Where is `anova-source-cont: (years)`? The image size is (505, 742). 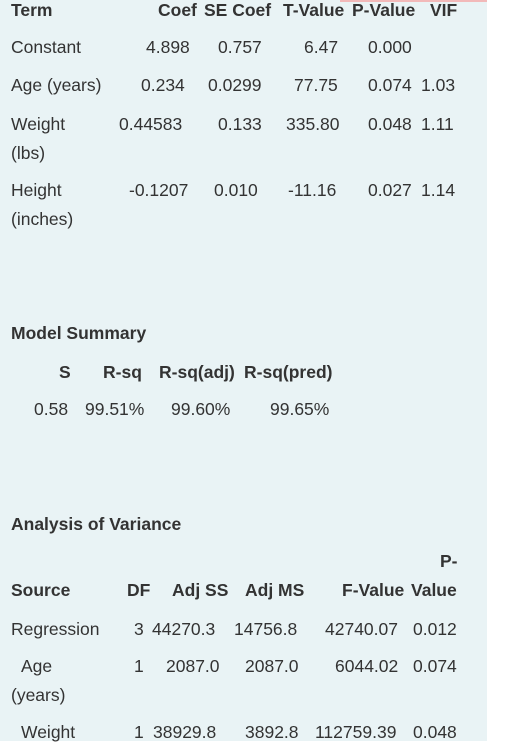
anova-source-cont: (years) is located at coordinates (38, 695).